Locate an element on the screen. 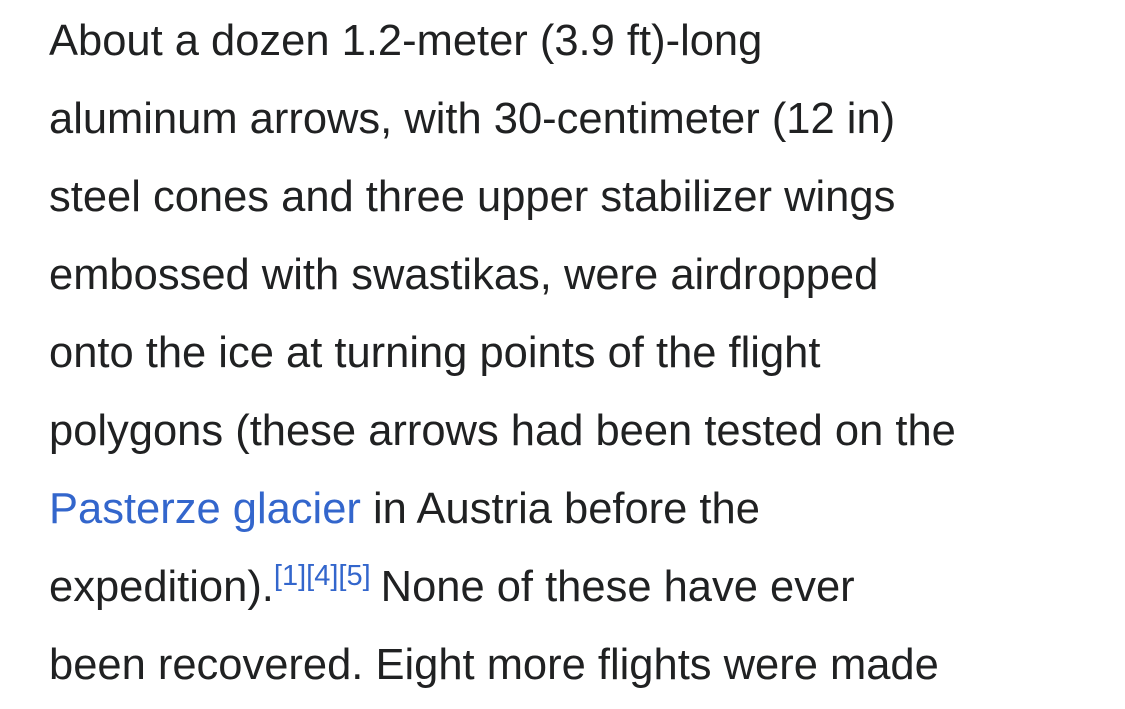 The height and width of the screenshot is (709, 1125). paragraph-line-7: Pasterze glacier in Austria before the is located at coordinates (571, 509).